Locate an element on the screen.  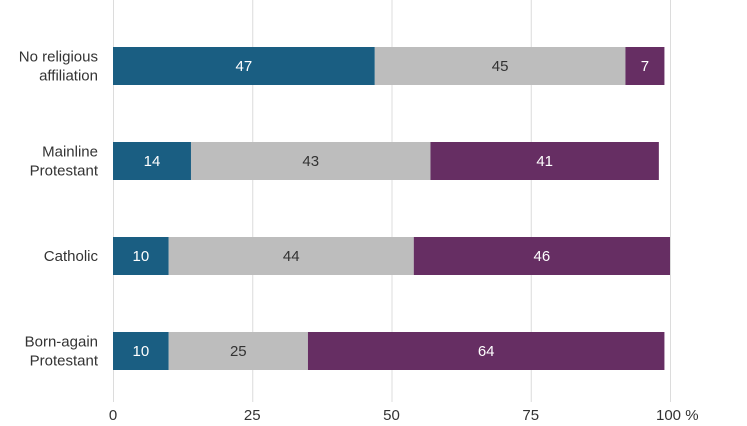
data-label-3-0: 10 is located at coordinates (141, 351).